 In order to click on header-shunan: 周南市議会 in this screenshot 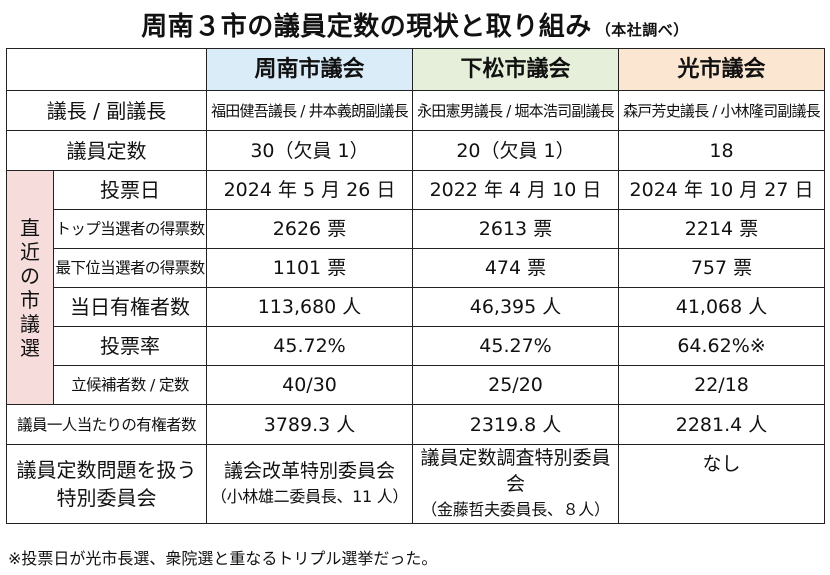, I will do `click(309, 69)`.